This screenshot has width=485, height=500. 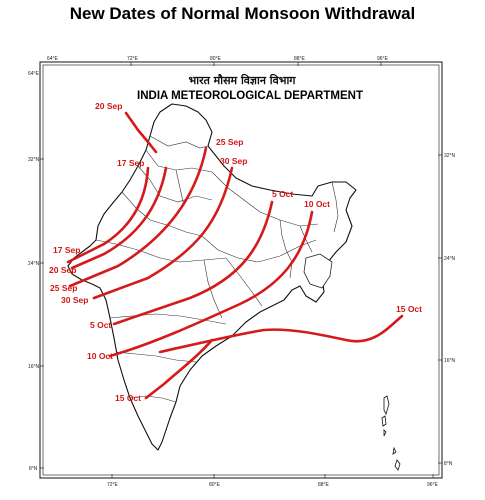 What do you see at coordinates (450, 156) in the screenshot?
I see `tick-right-32n: 32°N` at bounding box center [450, 156].